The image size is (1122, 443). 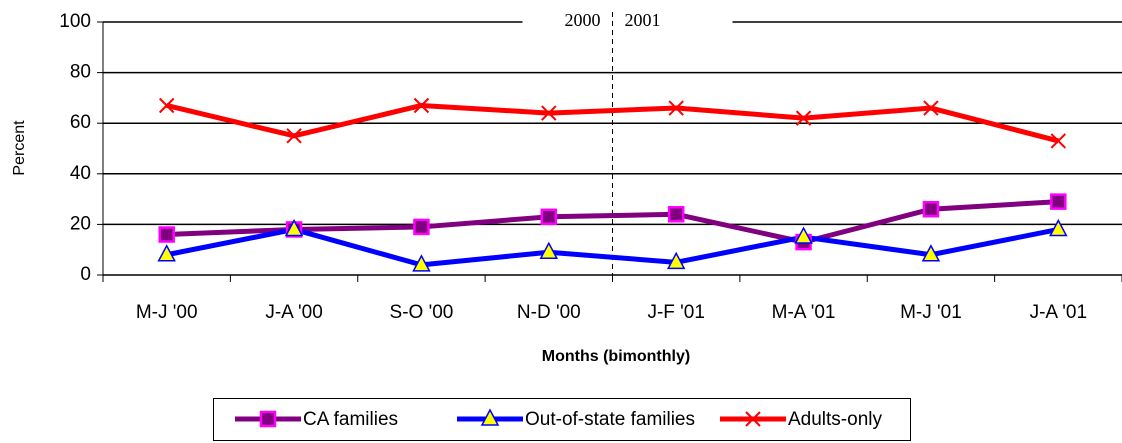 I want to click on x-axis-title: Months (bimonthly), so click(x=616, y=356).